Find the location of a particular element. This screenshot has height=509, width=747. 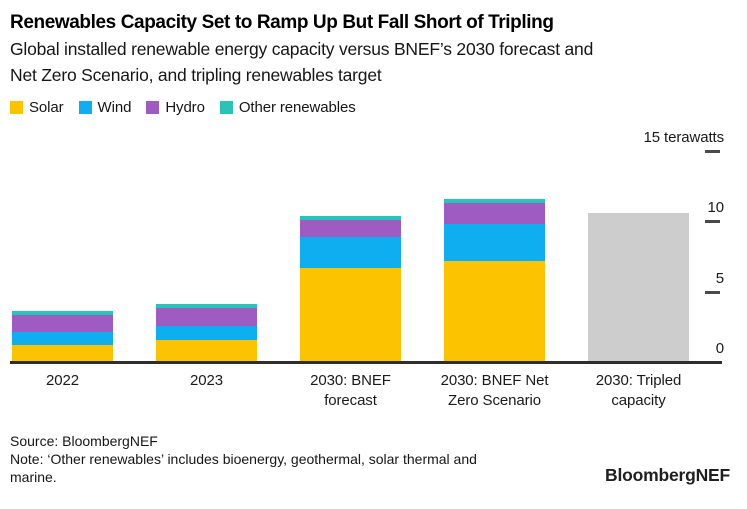

bar-seg-2030-tripled-tripled-capacity is located at coordinates (638, 287).